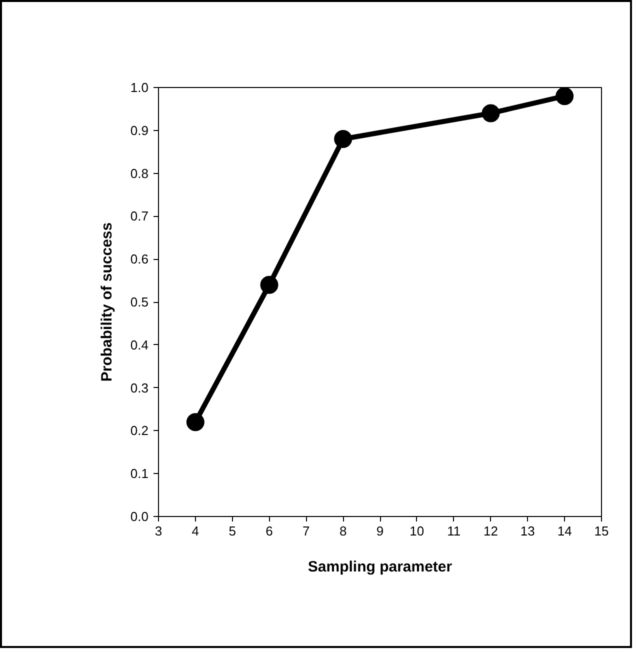 This screenshot has width=636, height=652. I want to click on y-tick-label: 0.0, so click(139, 516).